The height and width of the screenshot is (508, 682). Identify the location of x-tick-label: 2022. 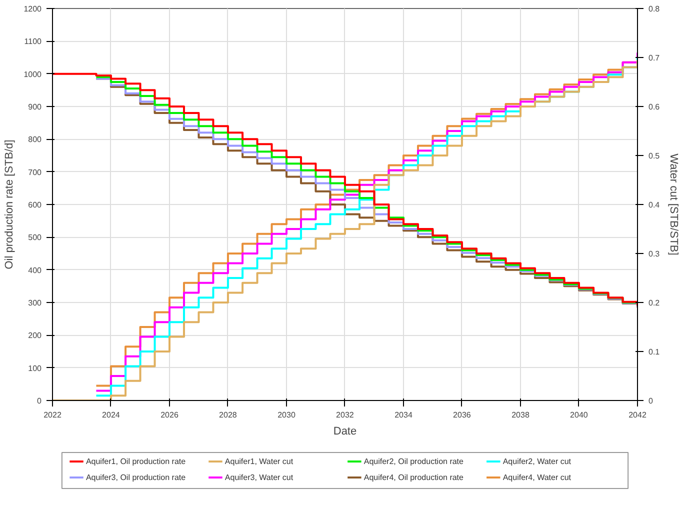
(53, 415).